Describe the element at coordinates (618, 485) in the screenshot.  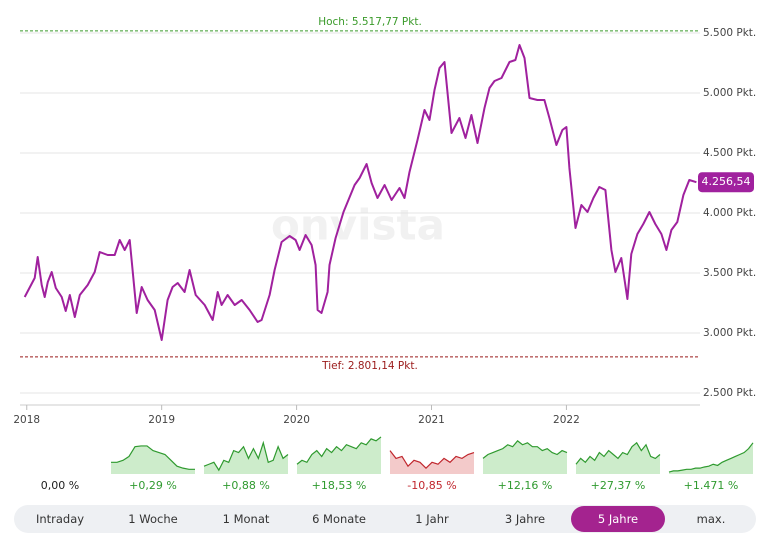
I see `period-change: +27,37 %` at that location.